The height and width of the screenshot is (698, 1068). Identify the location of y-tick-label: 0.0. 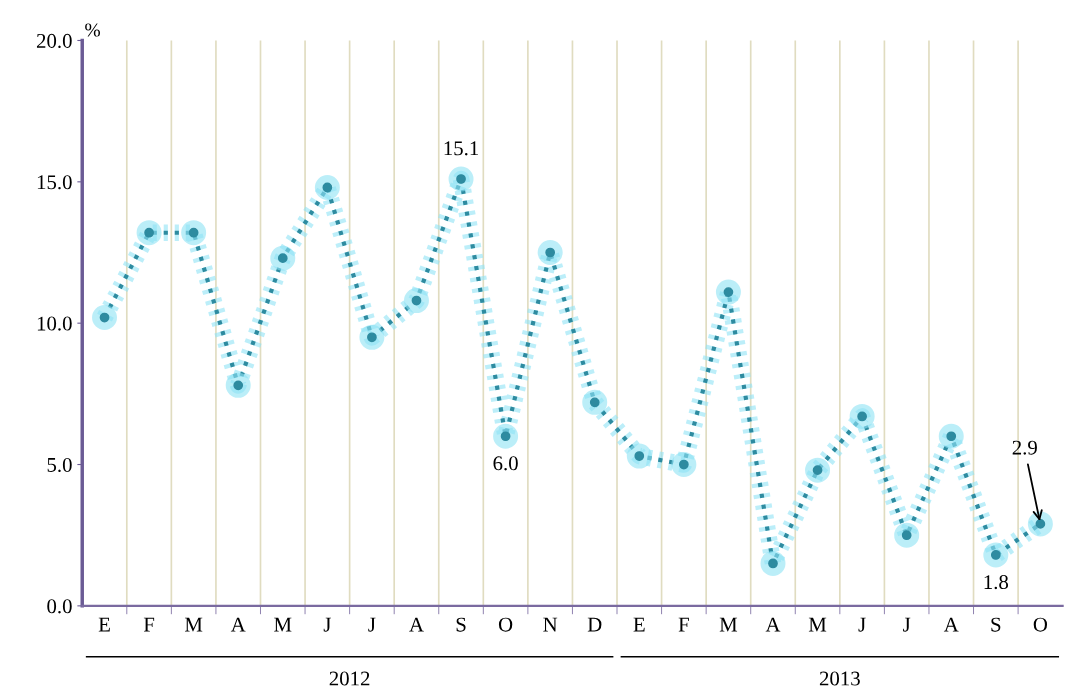
(59, 606).